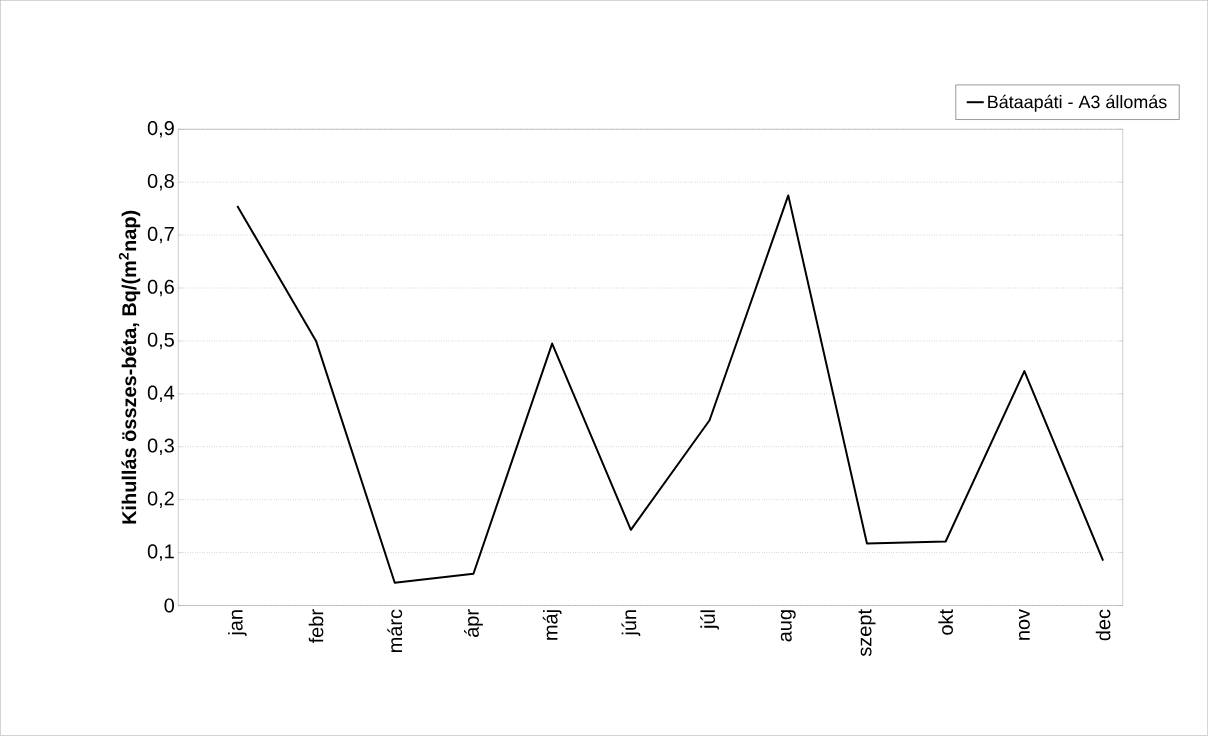 This screenshot has height=736, width=1208. Describe the element at coordinates (552, 625) in the screenshot. I see `x-tick-label: máj` at that location.